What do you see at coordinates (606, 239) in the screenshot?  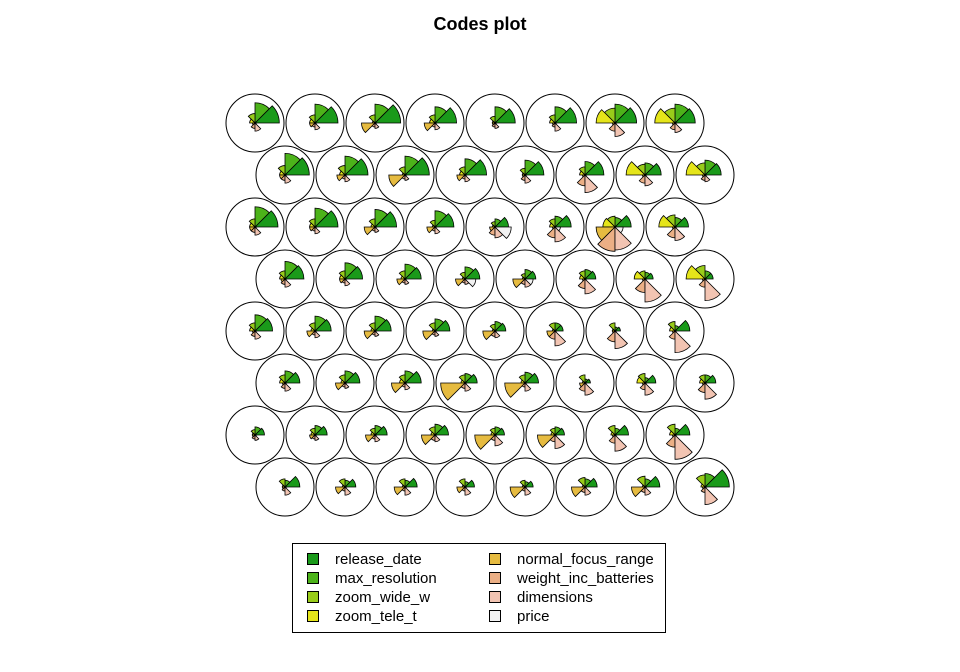 I see `segment-weight-inc-batteries` at bounding box center [606, 239].